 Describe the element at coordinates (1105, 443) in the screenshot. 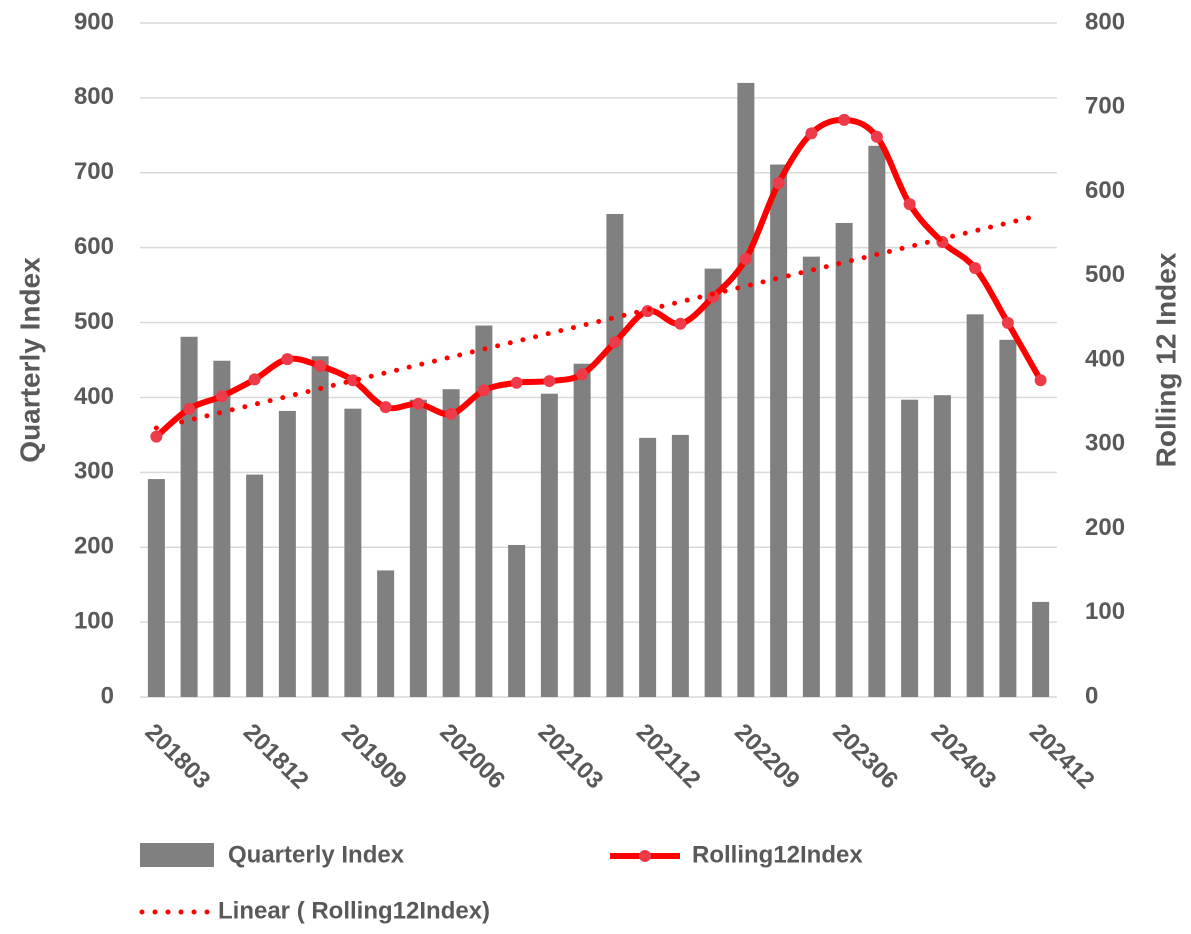

I see `y2-tick-label: 300` at that location.